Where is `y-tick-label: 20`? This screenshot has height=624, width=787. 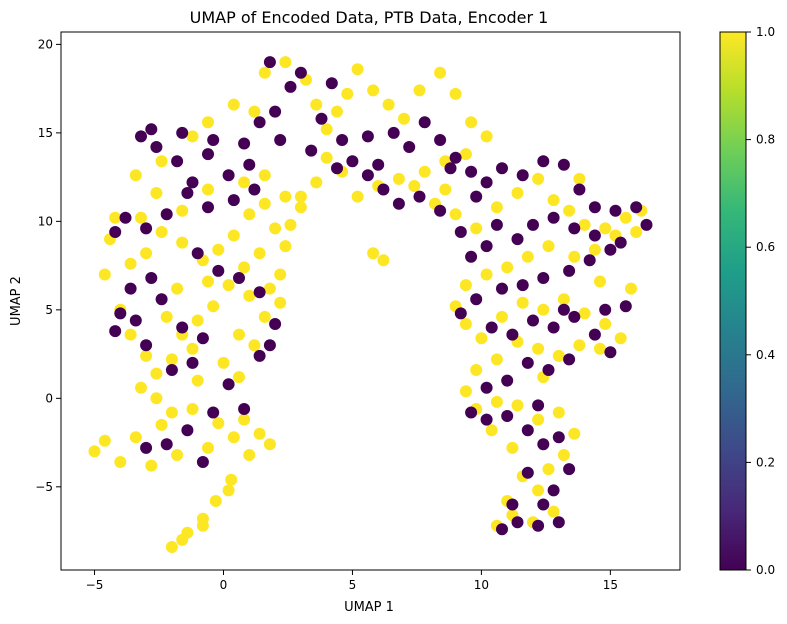 y-tick-label: 20 is located at coordinates (45, 44).